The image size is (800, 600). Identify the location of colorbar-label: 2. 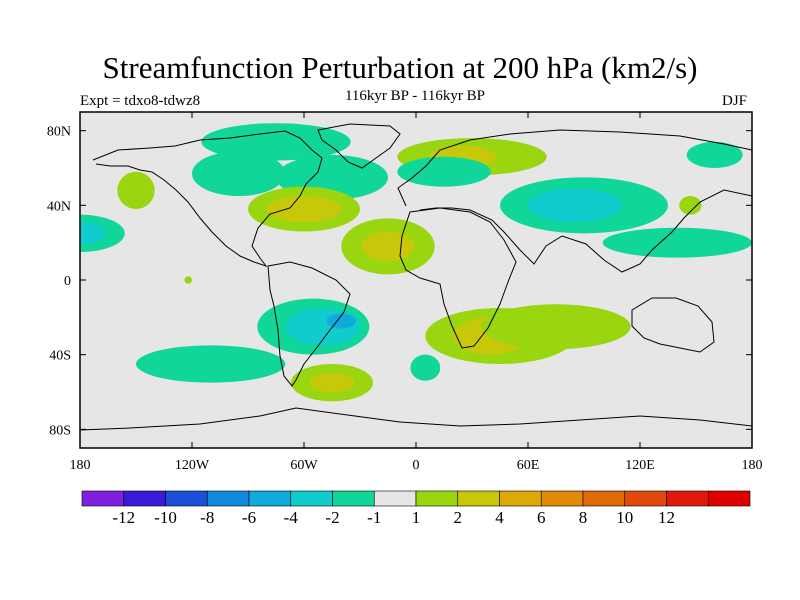
(458, 517).